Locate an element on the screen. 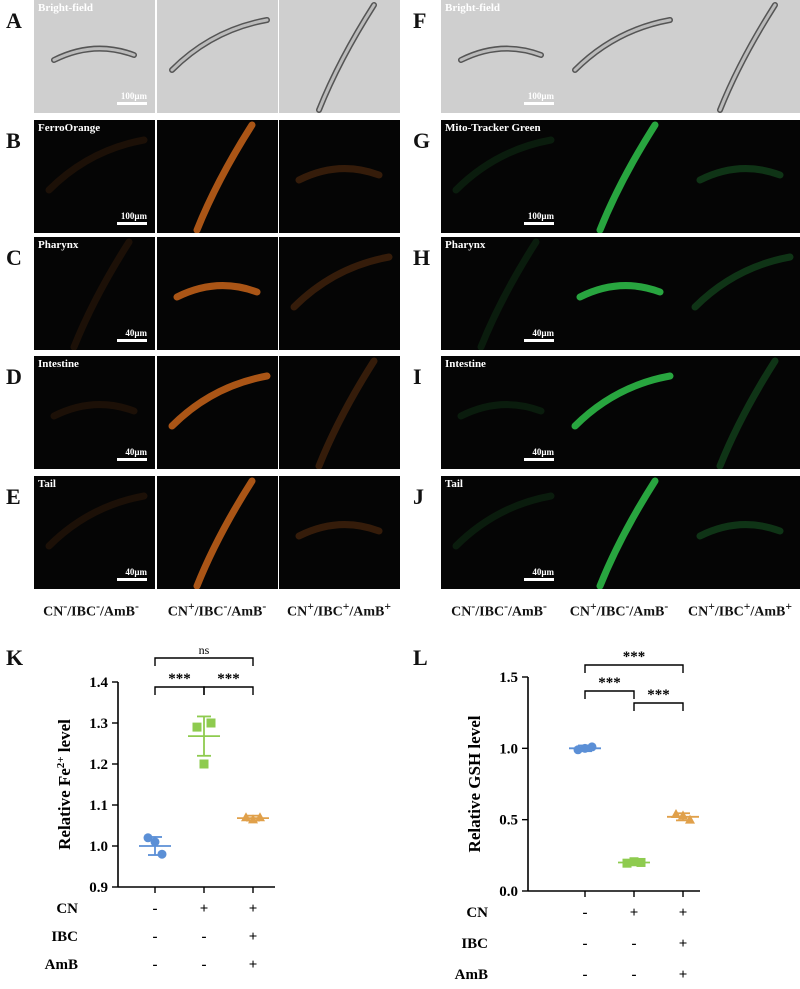 The width and height of the screenshot is (800, 989). significance-label: ns is located at coordinates (204, 650).